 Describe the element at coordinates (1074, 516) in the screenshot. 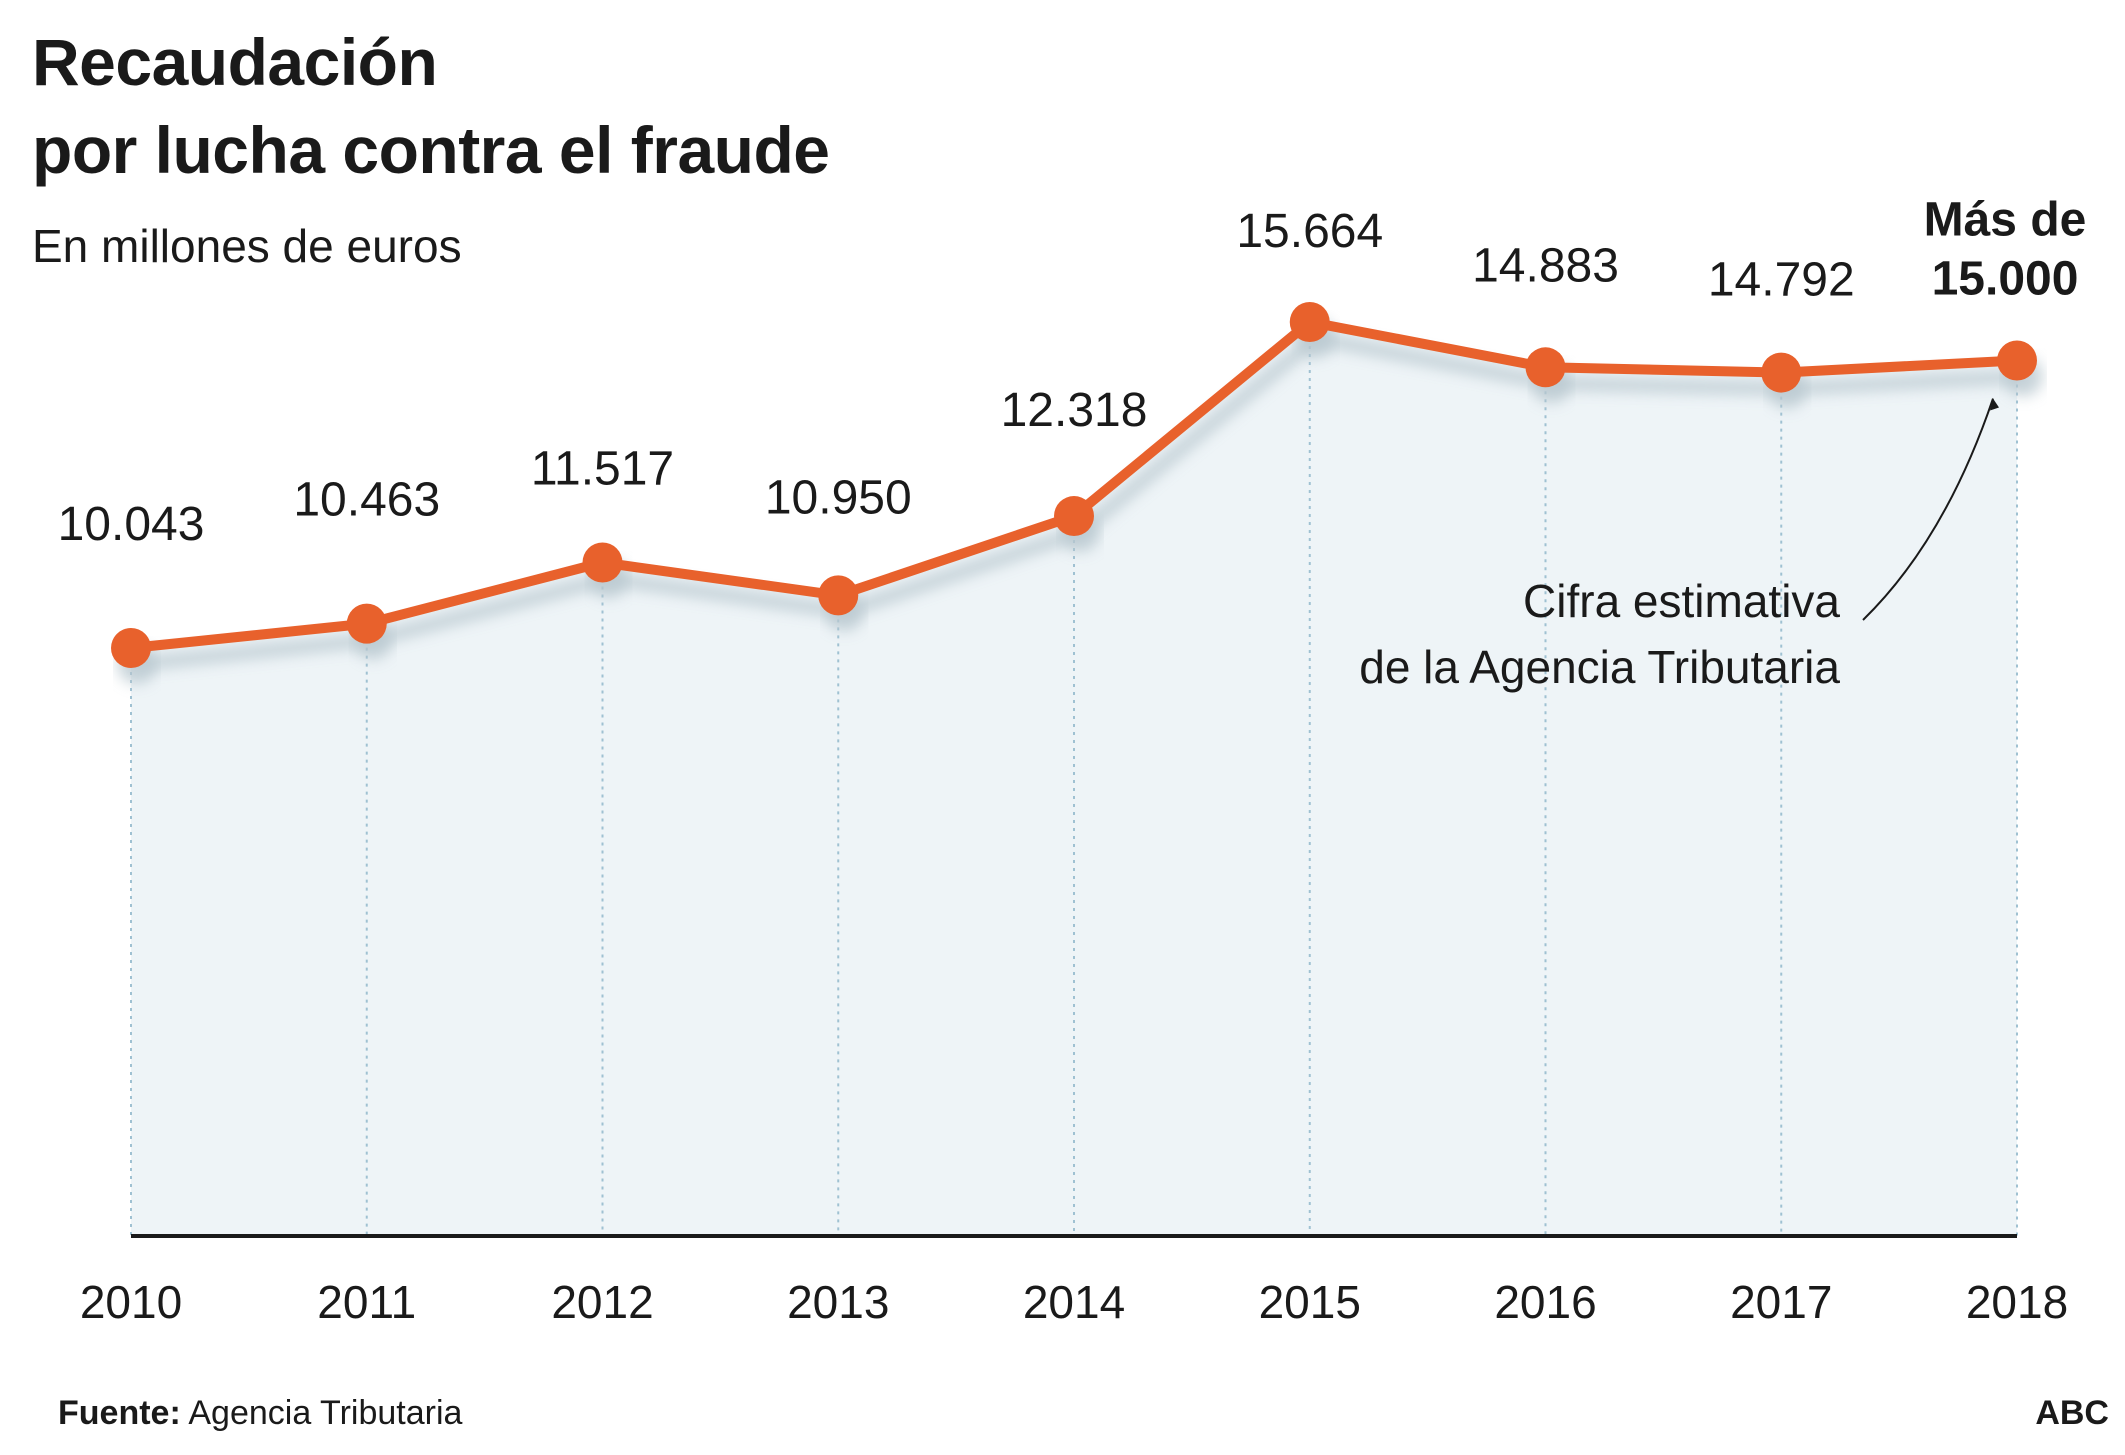

I see `data-point-2014` at that location.